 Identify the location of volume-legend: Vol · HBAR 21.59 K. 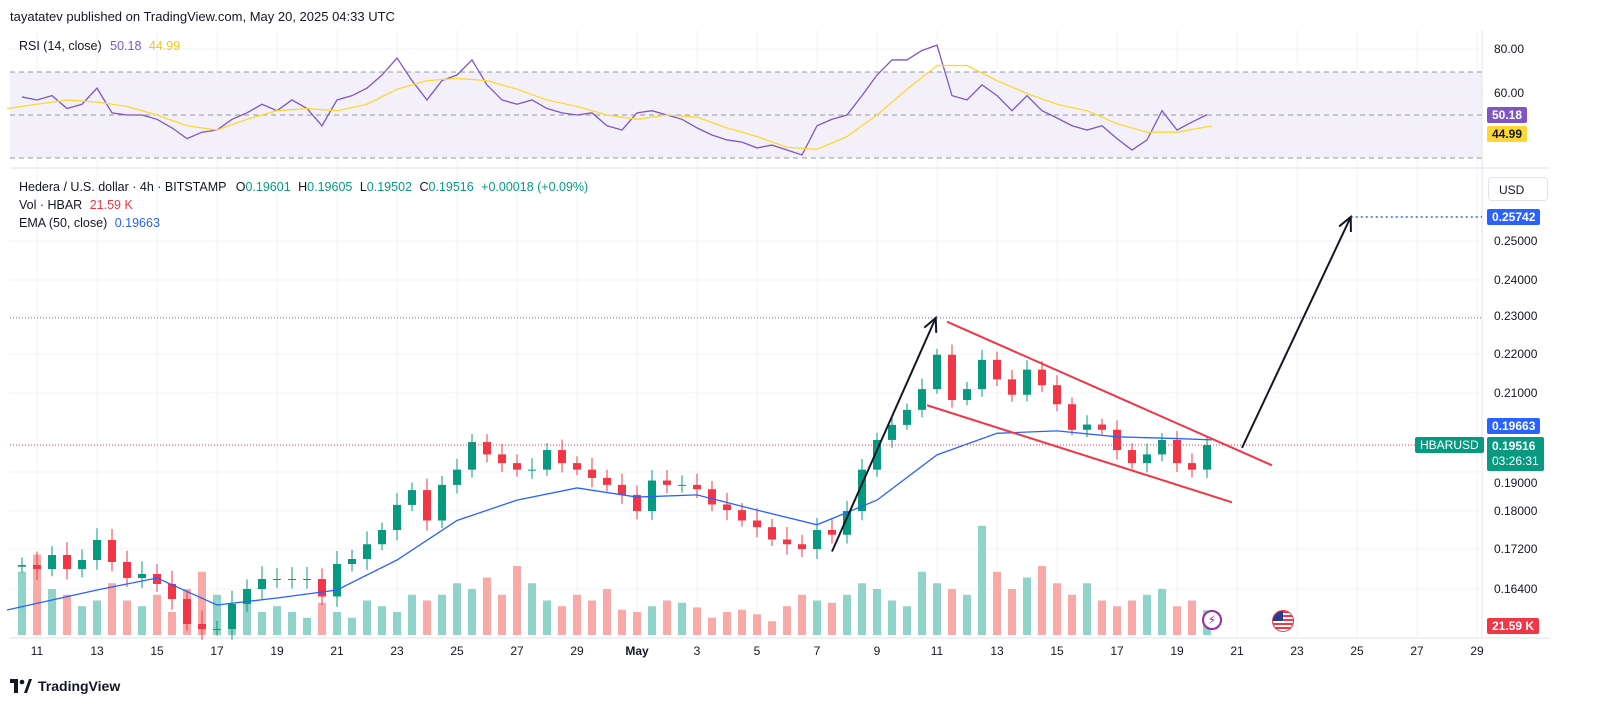
(76, 205).